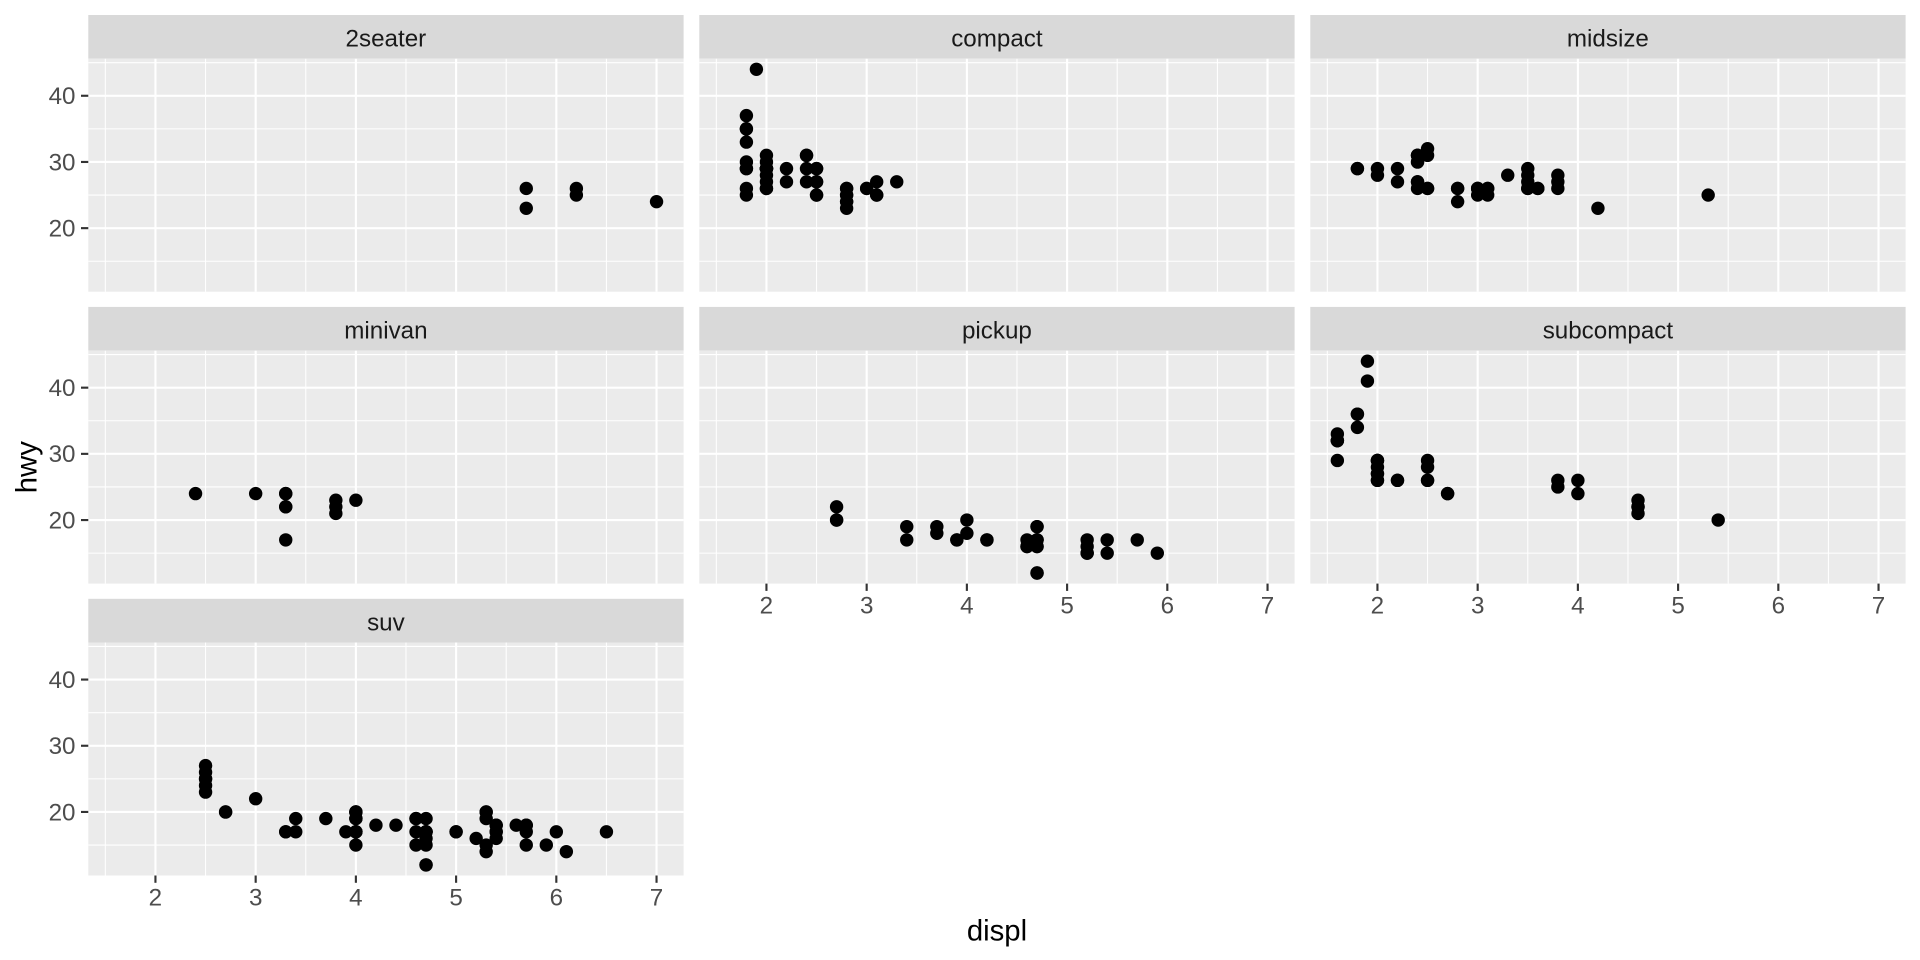  Describe the element at coordinates (26, 467) in the screenshot. I see `svg-text: hwy` at that location.